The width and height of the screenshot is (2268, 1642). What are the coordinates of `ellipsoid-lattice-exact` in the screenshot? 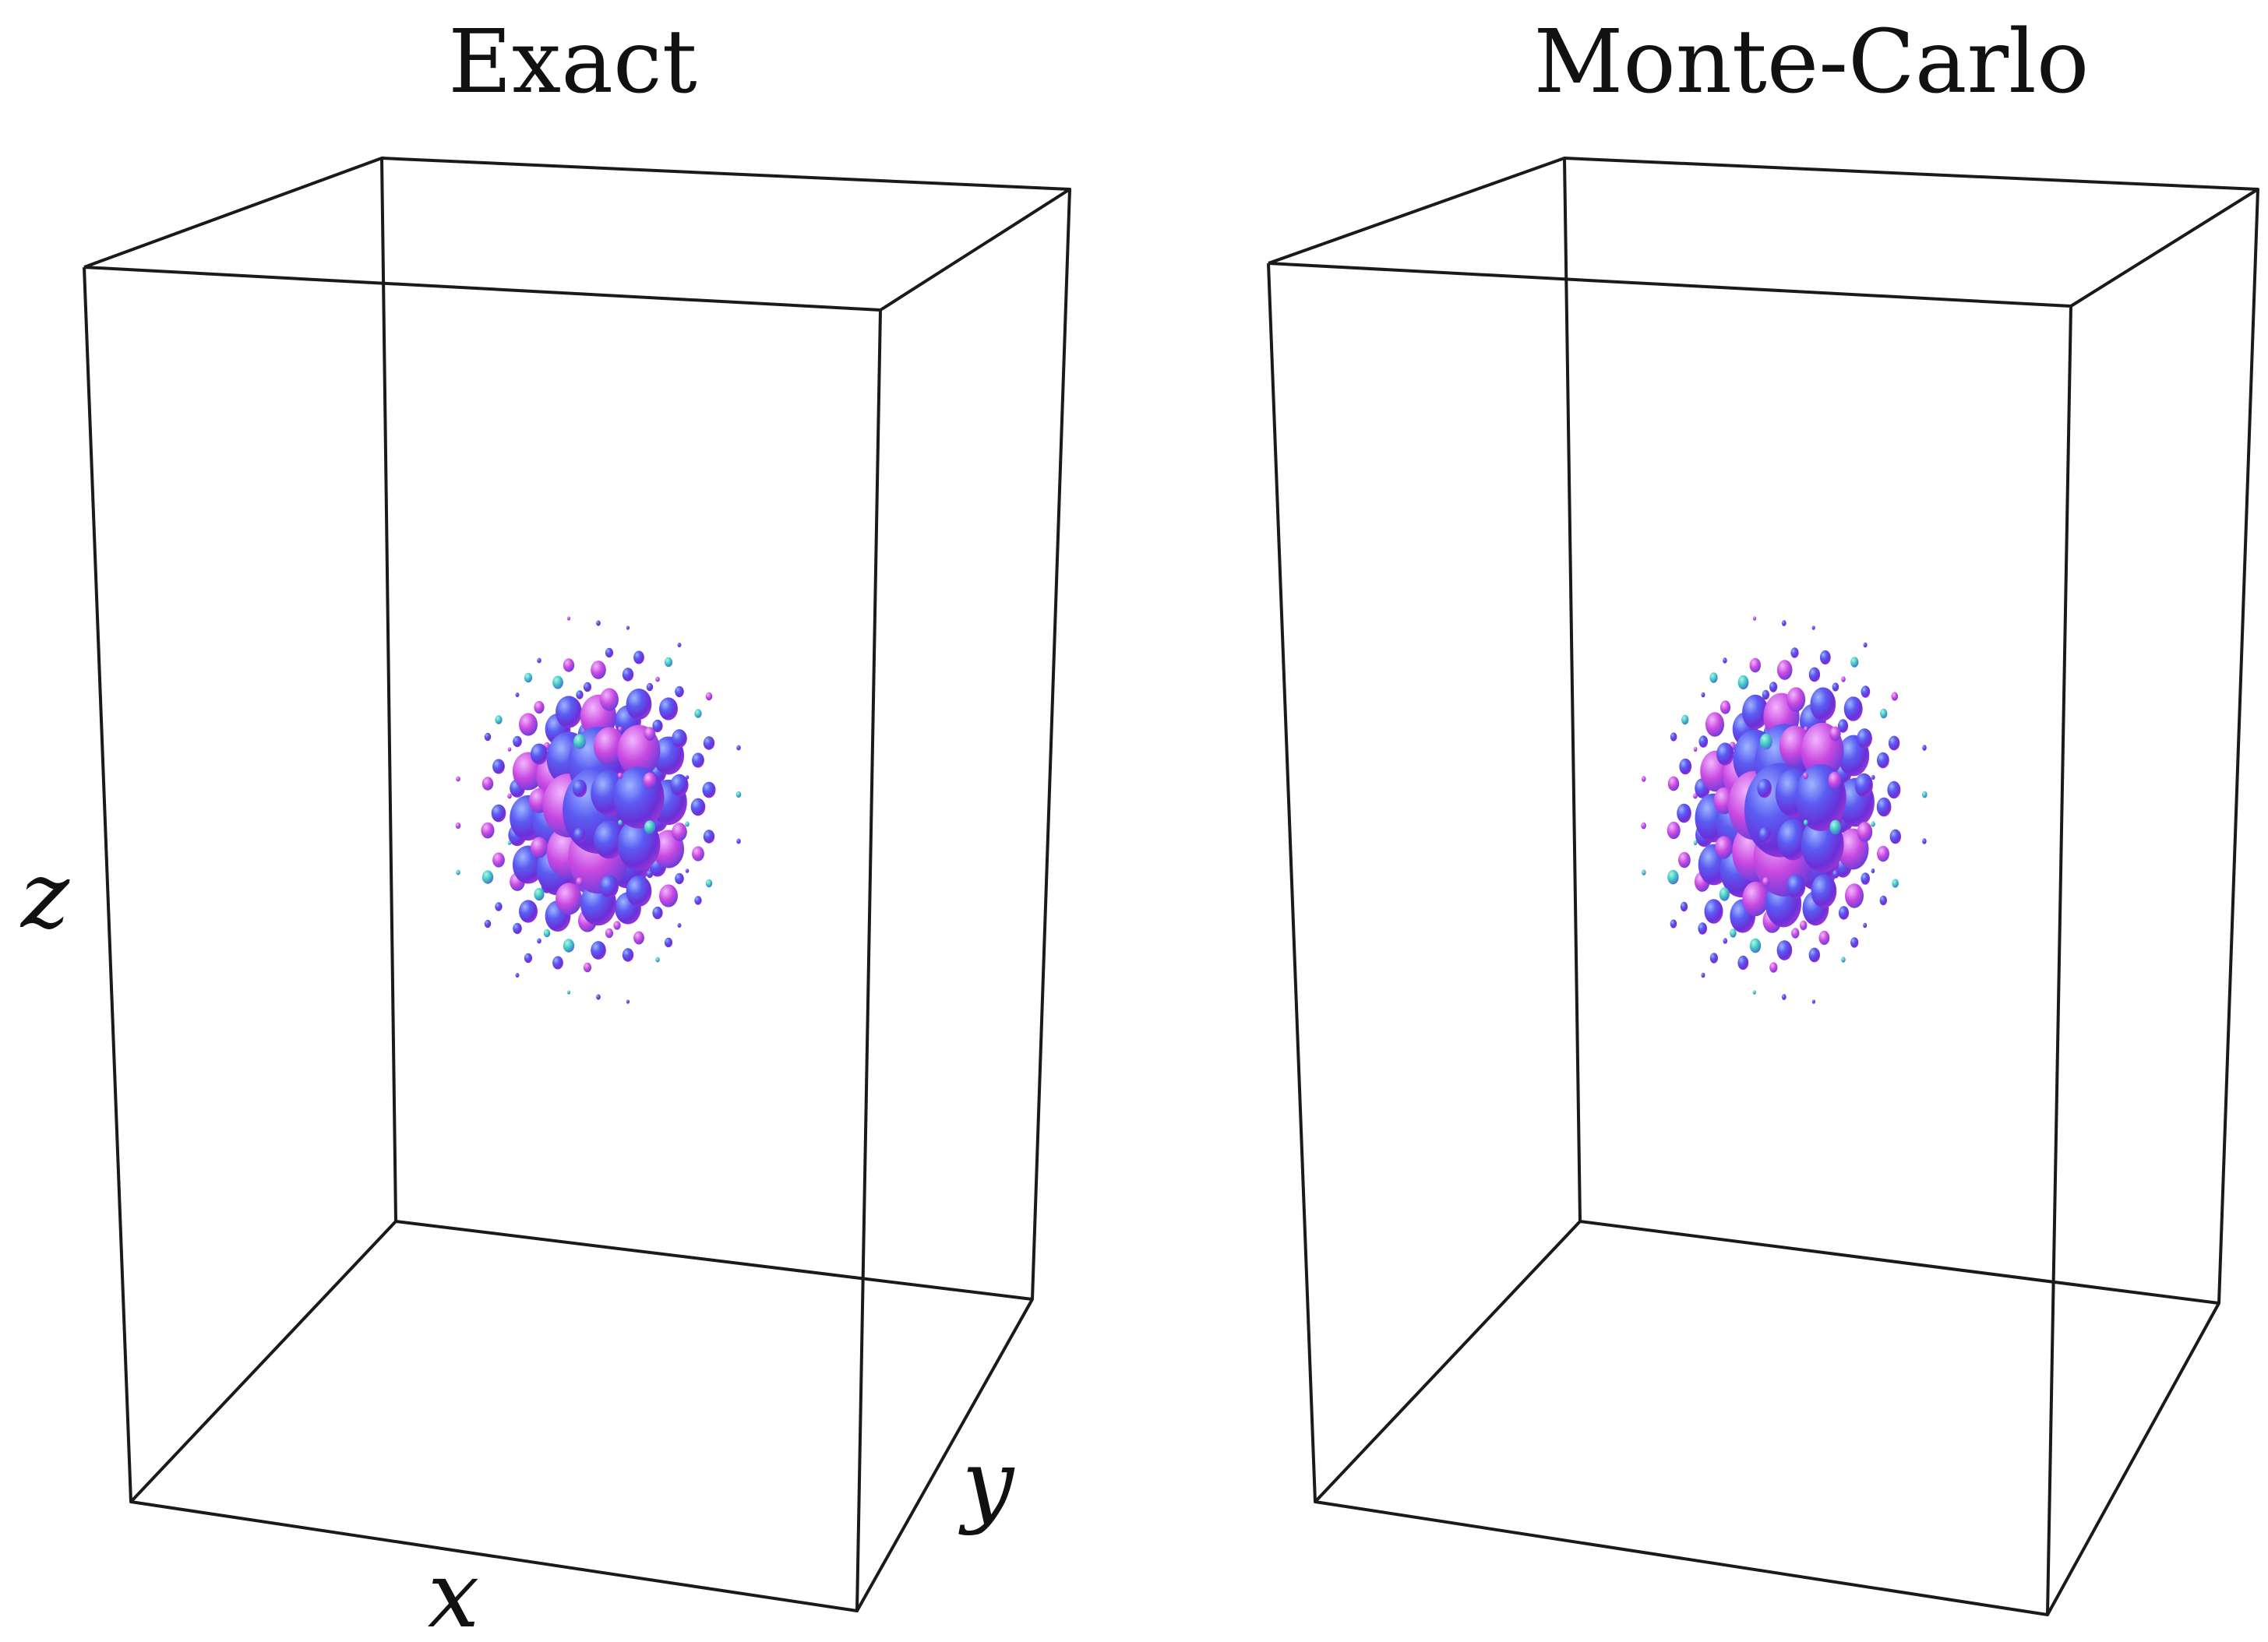 It's located at (598, 810).